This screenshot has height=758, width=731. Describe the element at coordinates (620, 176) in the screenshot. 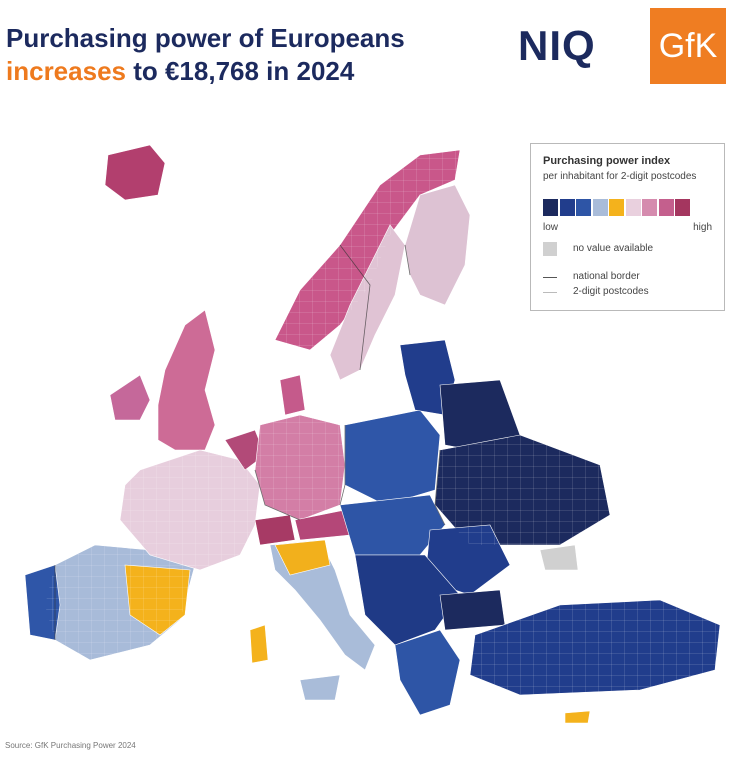

I see `legend-subtitle: per inhabitant for 2-digit postcodes` at that location.